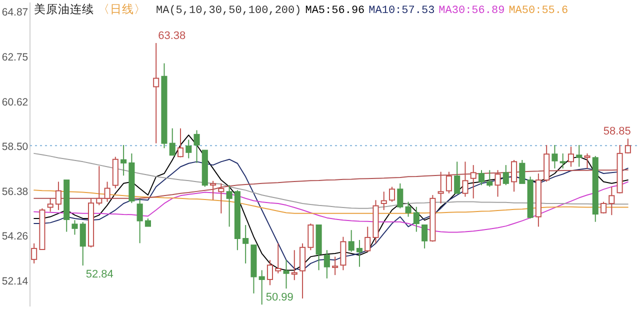 The image size is (640, 320). I want to click on y-tick-label: 56.38, so click(15, 192).